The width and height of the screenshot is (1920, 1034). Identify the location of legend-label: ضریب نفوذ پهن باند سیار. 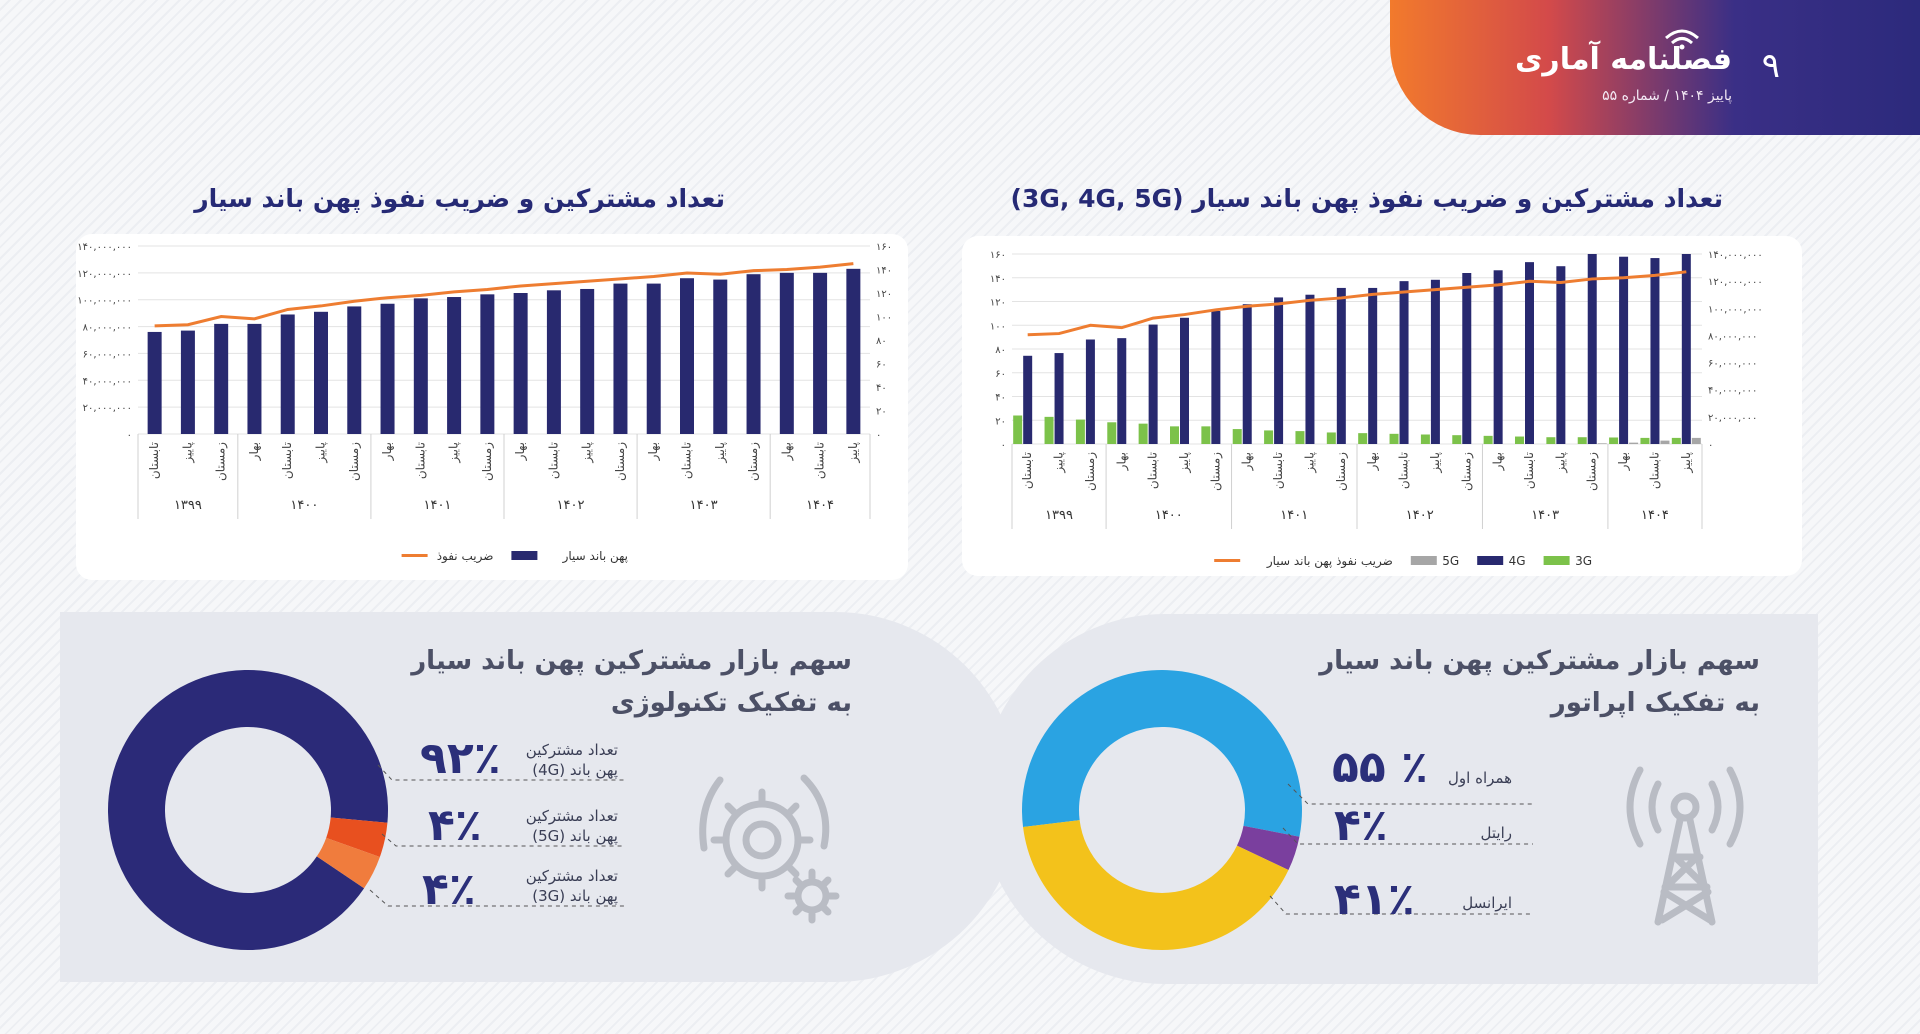
(1329, 561).